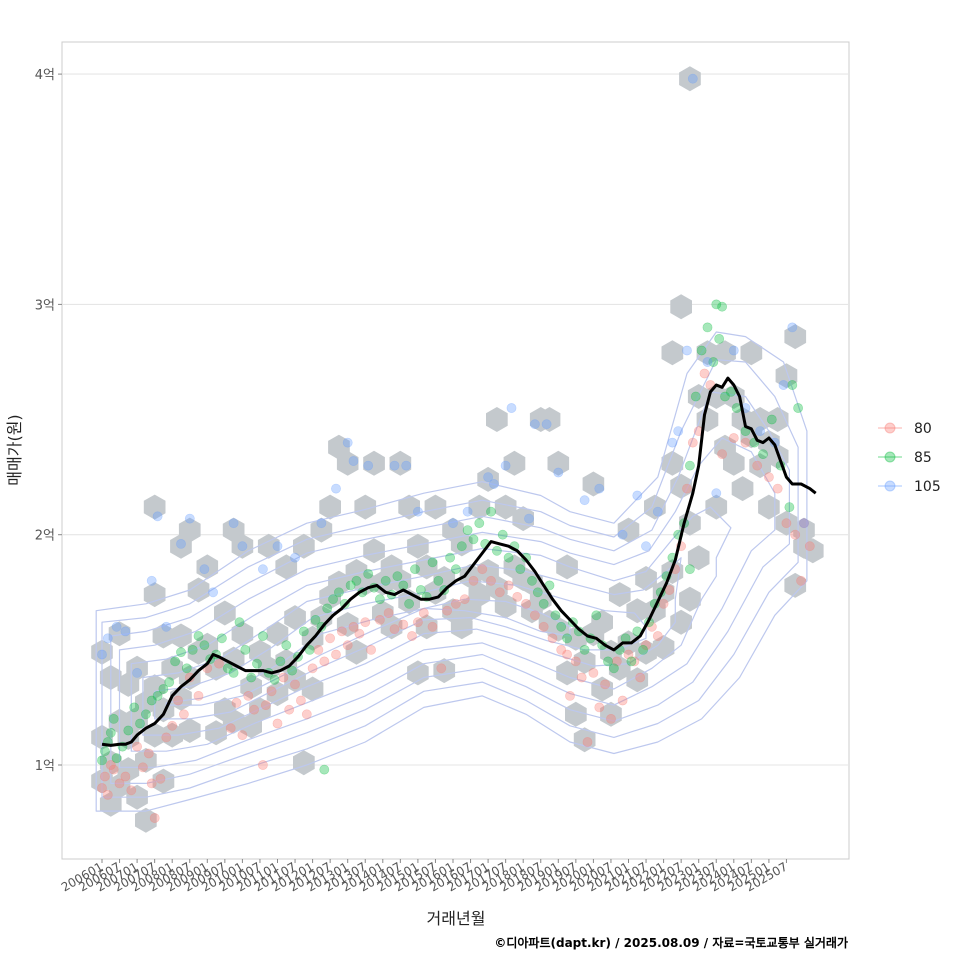 Image resolution: width=960 pixels, height=960 pixels. I want to click on y-tick-label: 2억, so click(45, 536).